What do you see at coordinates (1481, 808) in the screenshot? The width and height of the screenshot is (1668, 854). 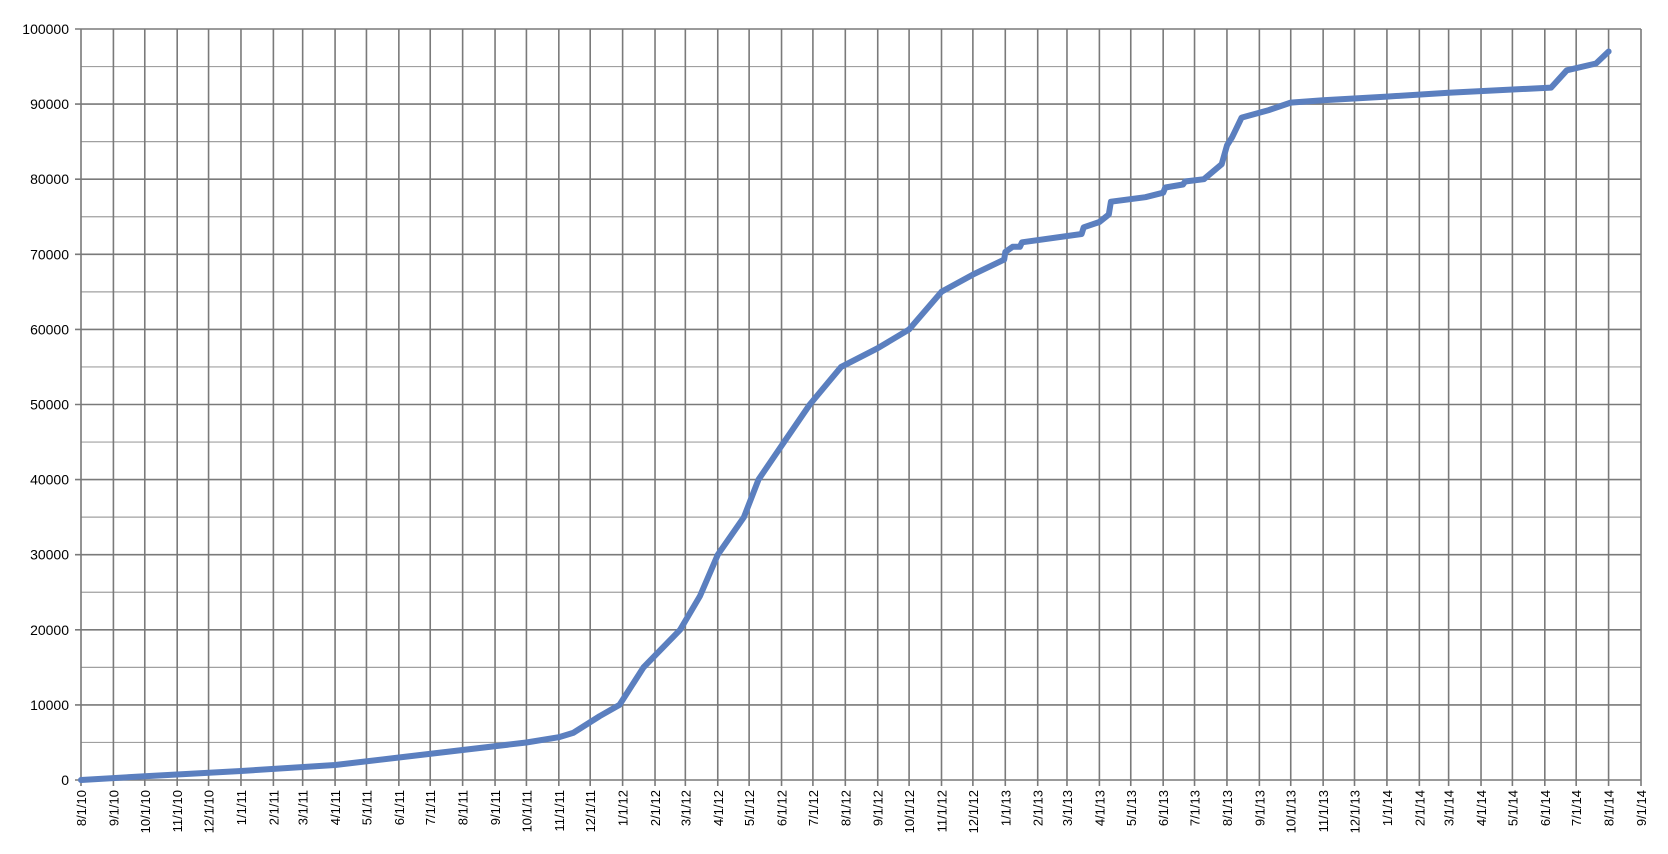 I see `x-tick-label: 4/1/14` at bounding box center [1481, 808].